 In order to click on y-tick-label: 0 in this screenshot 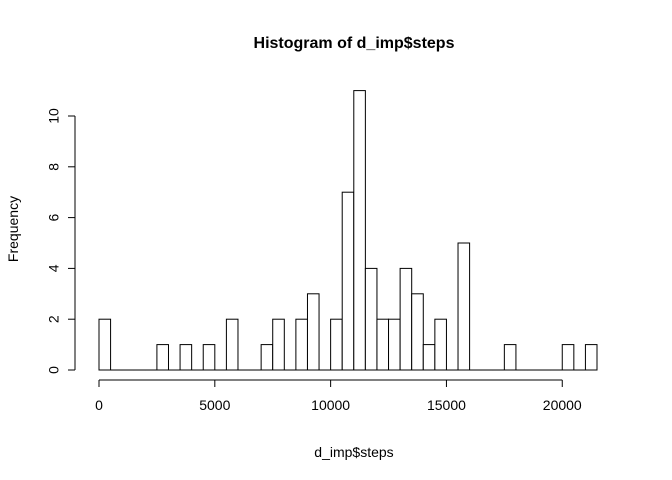, I will do `click(54, 370)`.